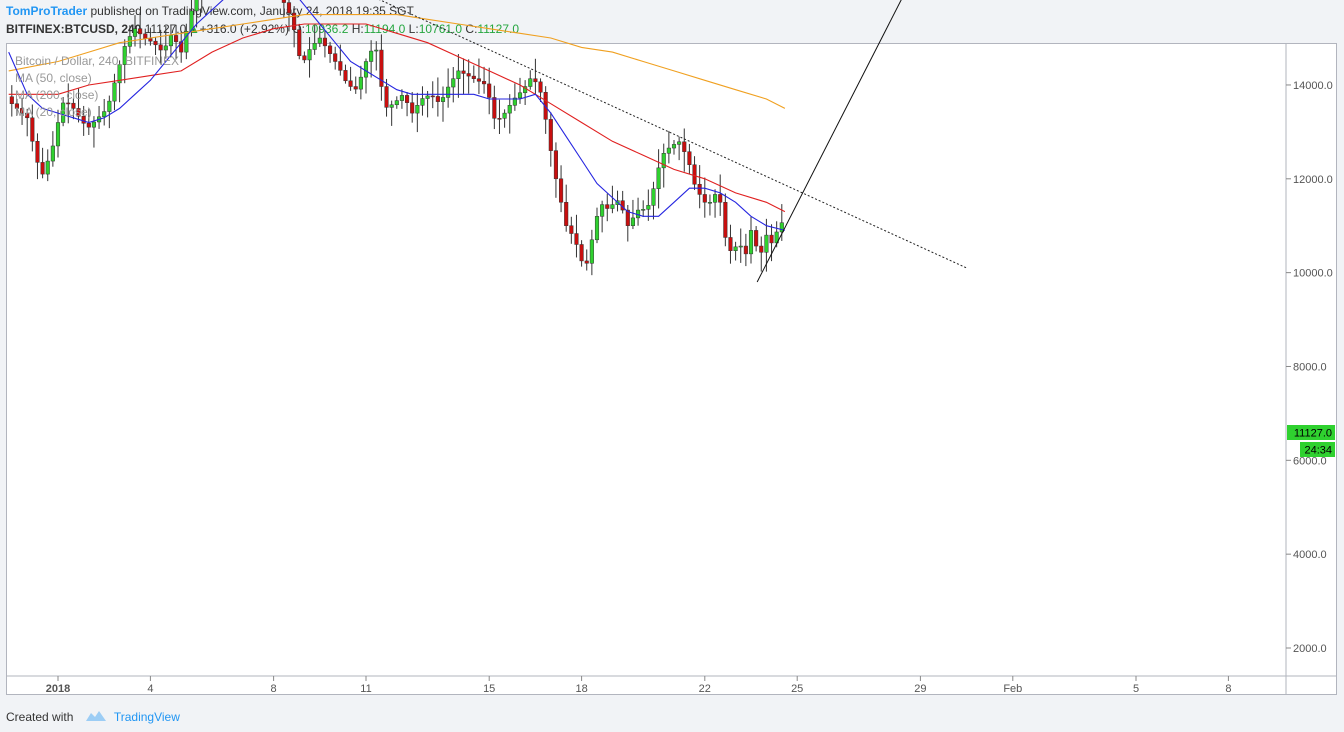 The height and width of the screenshot is (732, 1344). What do you see at coordinates (95, 716) in the screenshot?
I see `tradingview-cloud-icon` at bounding box center [95, 716].